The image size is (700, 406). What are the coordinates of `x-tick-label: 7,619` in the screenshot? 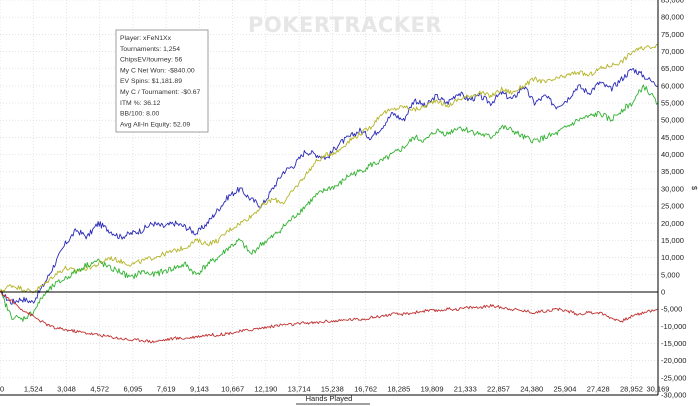 It's located at (166, 389).